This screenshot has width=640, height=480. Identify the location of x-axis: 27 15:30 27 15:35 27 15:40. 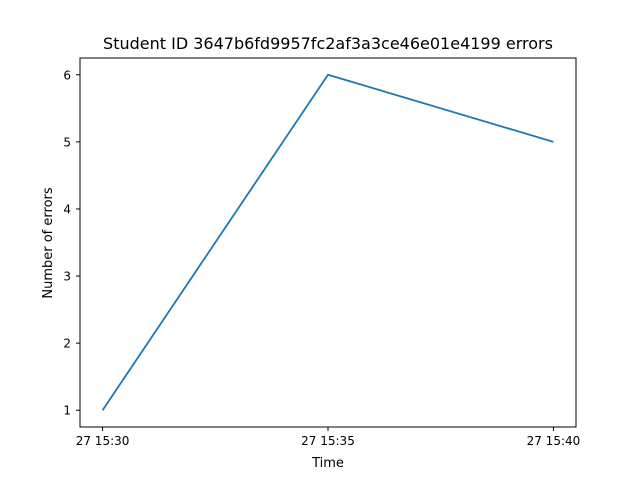
(328, 437).